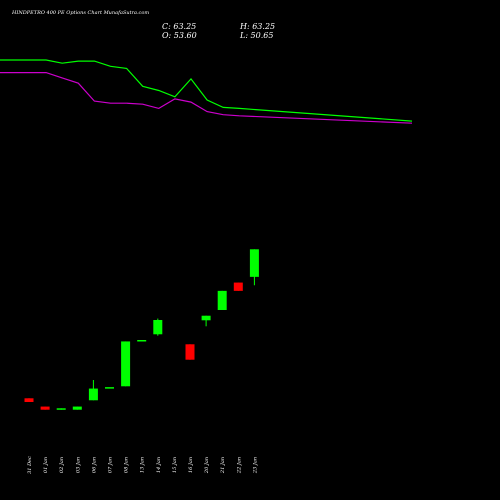 This screenshot has height=500, width=500. What do you see at coordinates (62, 465) in the screenshot?
I see `x-tick-label: 02 Jan` at bounding box center [62, 465].